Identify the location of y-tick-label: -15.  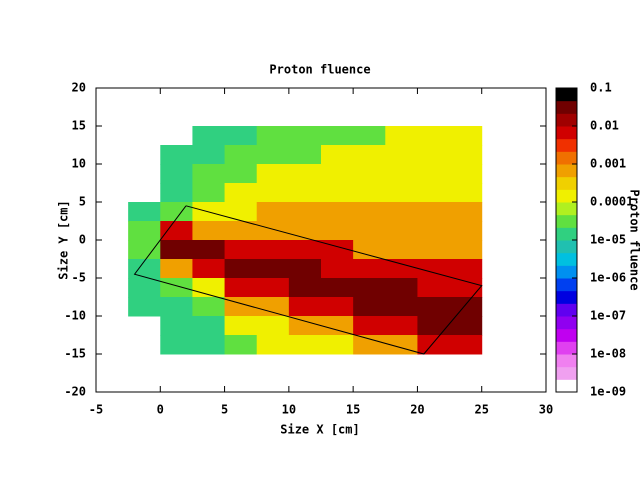
(75, 354).